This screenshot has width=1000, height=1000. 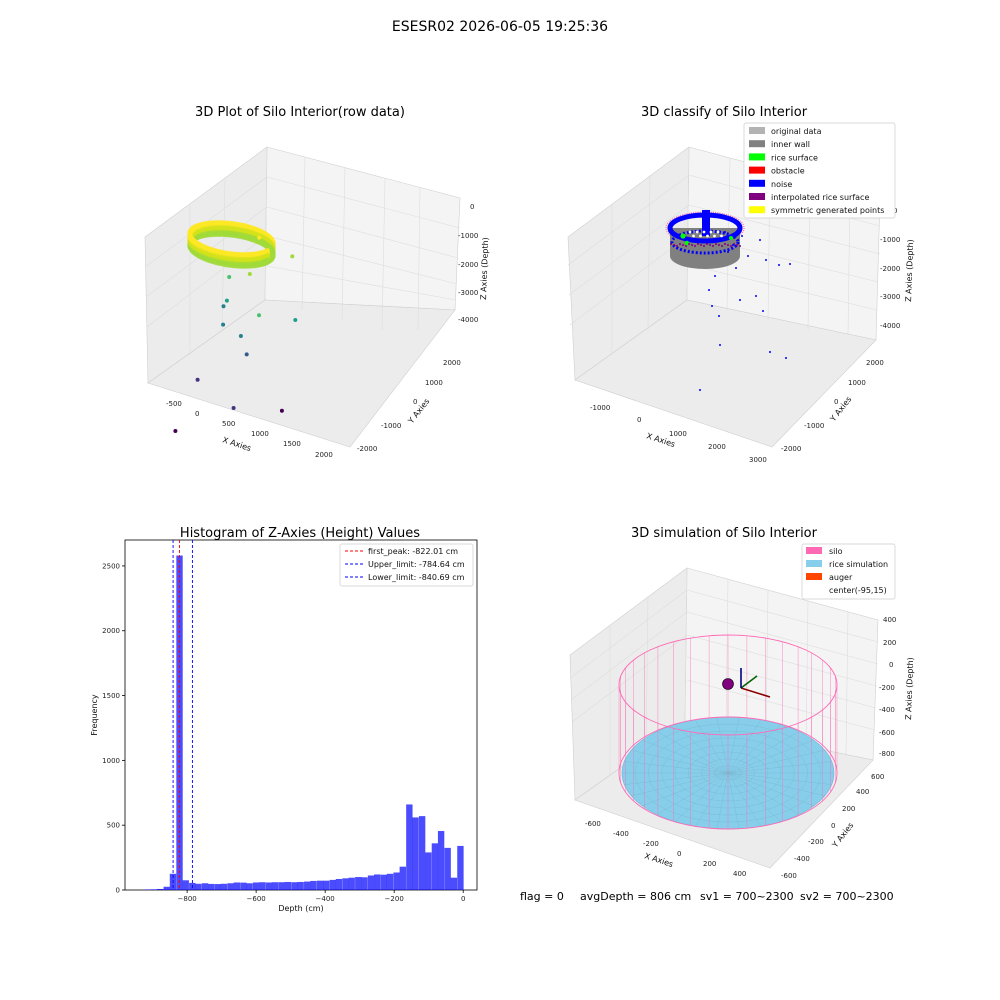 What do you see at coordinates (755, 692) in the screenshot?
I see `axis-arrow-x` at bounding box center [755, 692].